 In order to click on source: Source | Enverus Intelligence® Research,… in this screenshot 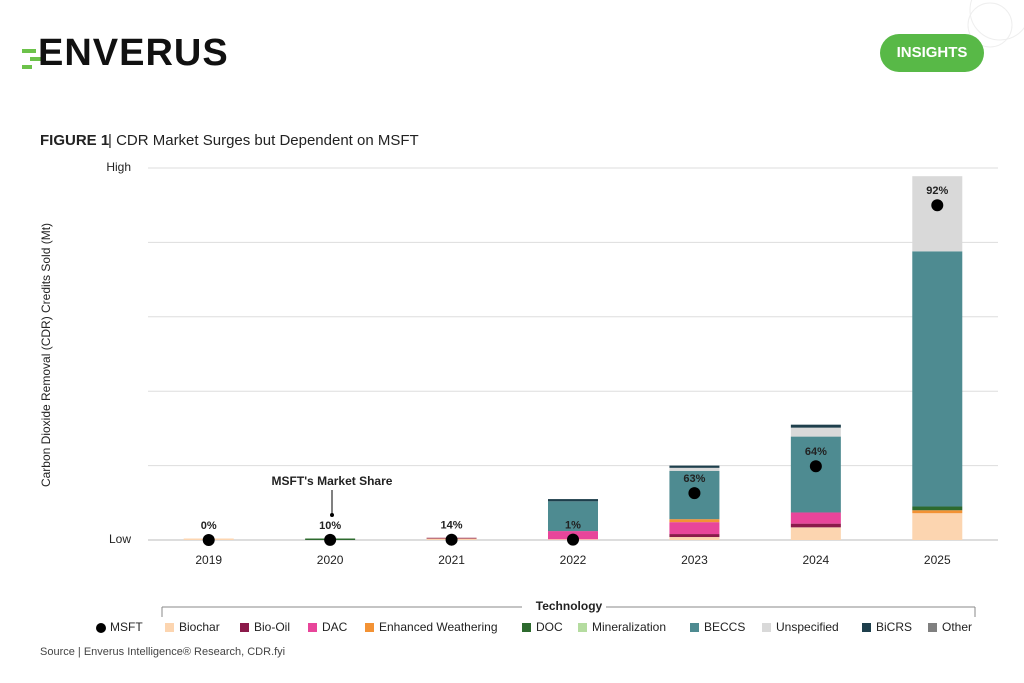, I will do `click(162, 652)`.